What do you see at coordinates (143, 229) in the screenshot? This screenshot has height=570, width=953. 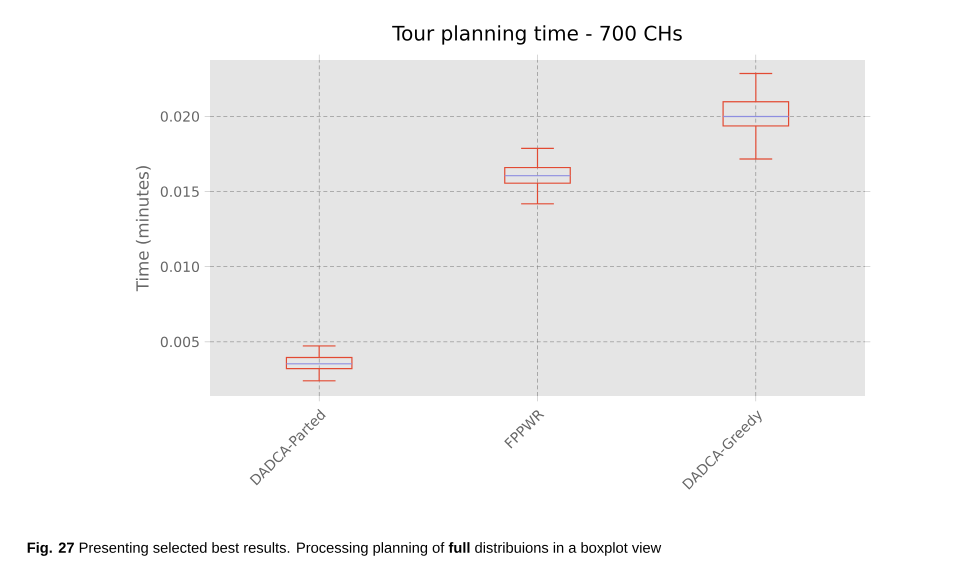 I see `y-axis-title: Time (minutes)` at bounding box center [143, 229].